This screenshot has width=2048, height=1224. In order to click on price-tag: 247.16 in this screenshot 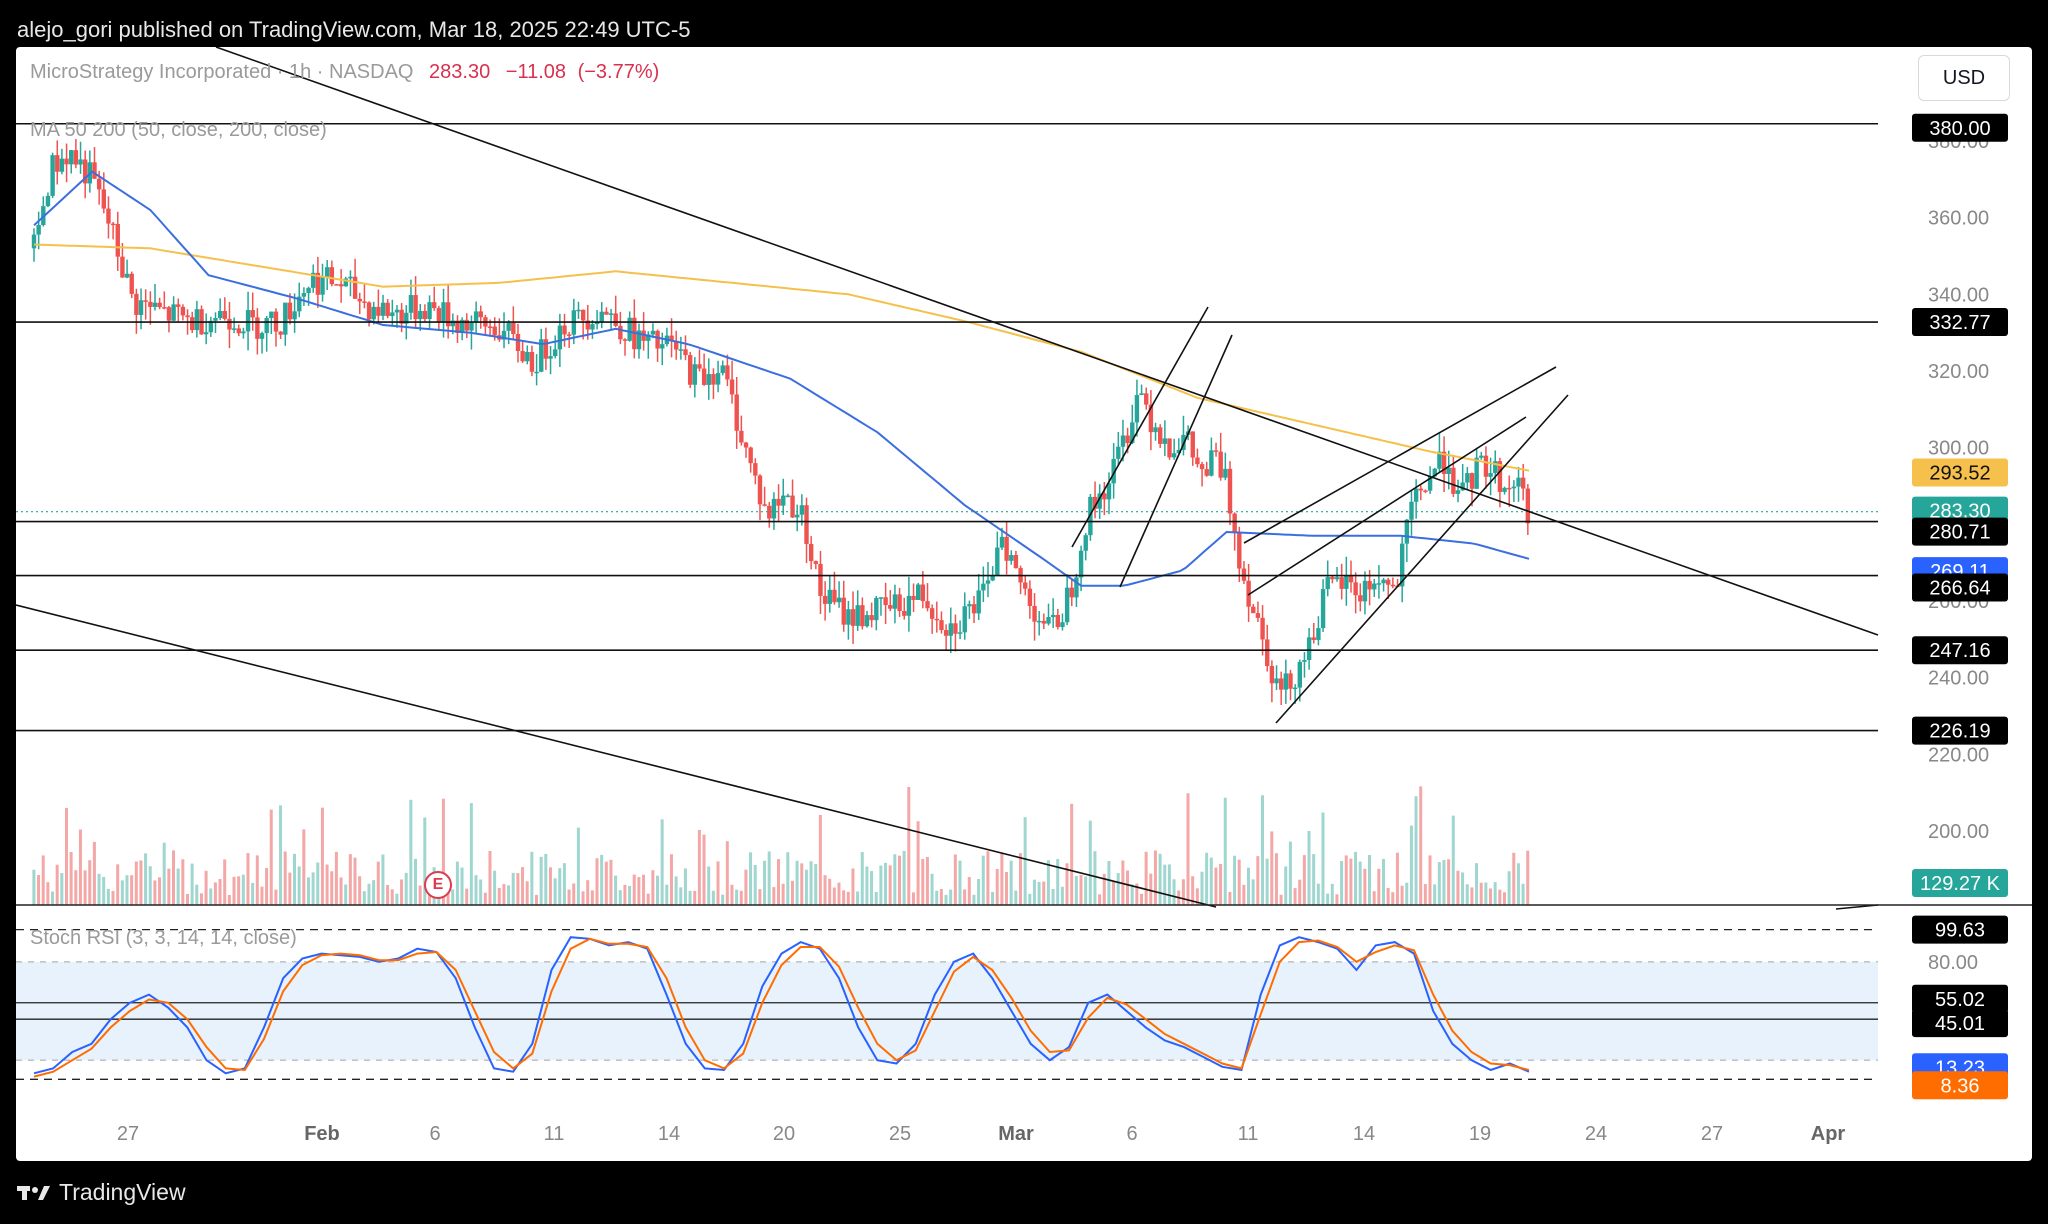, I will do `click(1959, 651)`.